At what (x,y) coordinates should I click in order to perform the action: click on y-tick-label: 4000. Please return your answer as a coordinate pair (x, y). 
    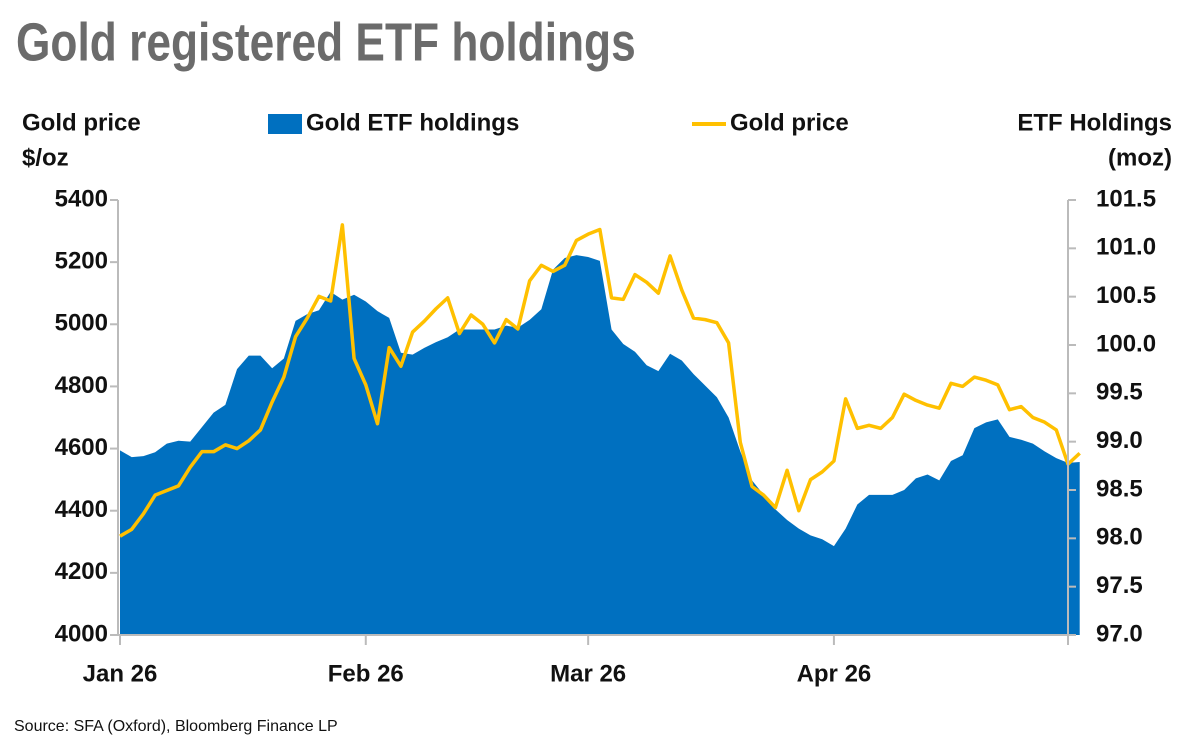
    Looking at the image, I should click on (81, 633).